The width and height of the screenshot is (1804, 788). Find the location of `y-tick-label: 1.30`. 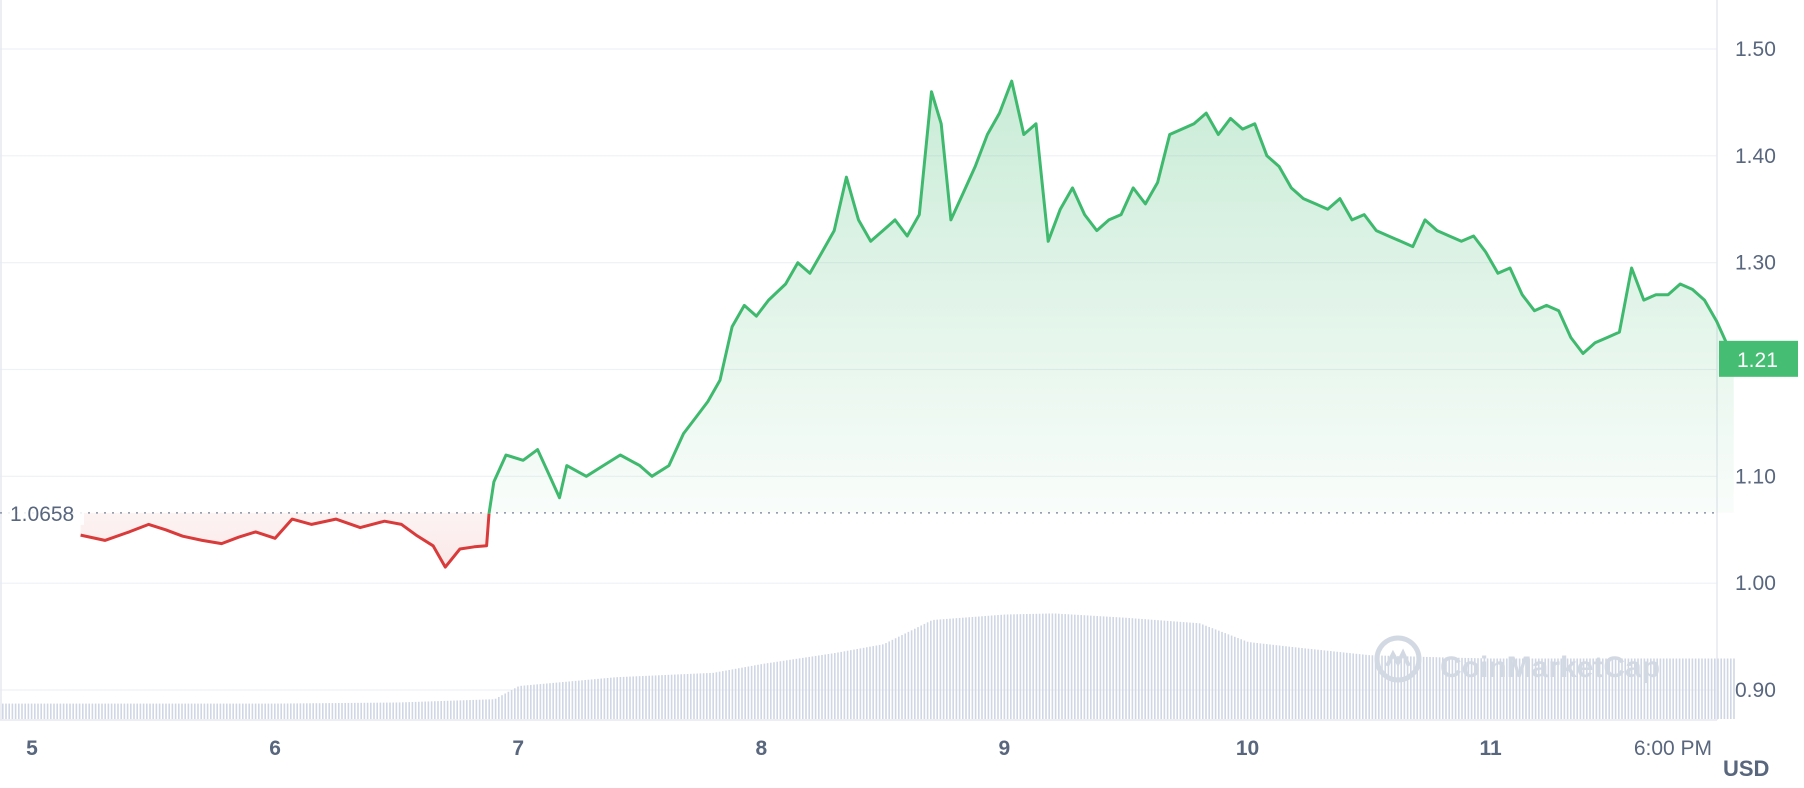

y-tick-label: 1.30 is located at coordinates (1755, 263).